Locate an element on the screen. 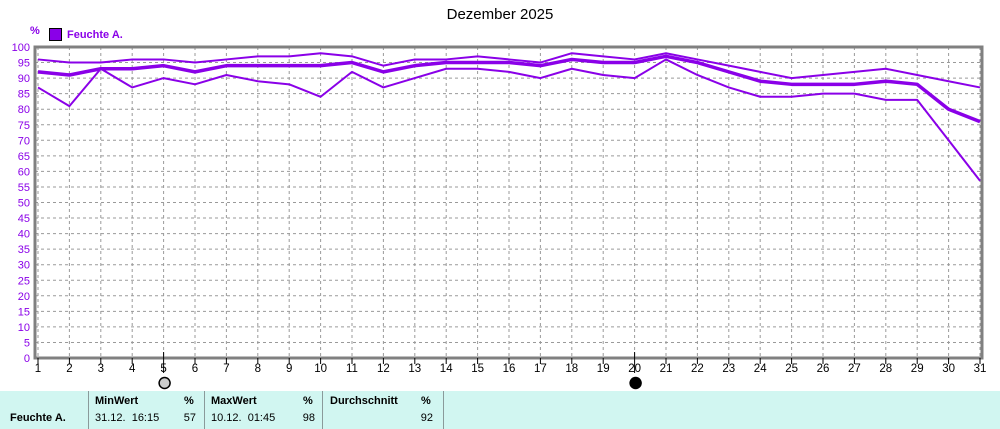  maxwert-unit: % is located at coordinates (308, 401).